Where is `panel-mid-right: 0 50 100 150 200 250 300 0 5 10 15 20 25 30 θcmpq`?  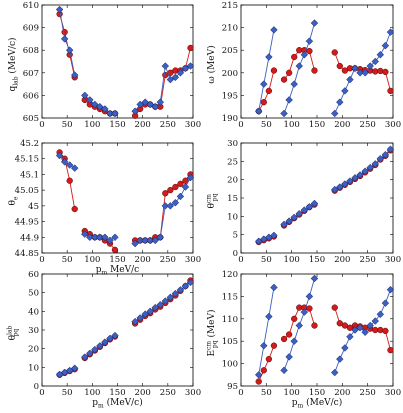 panel-mid-right: 0 50 100 150 200 250 300 0 5 10 15 20 25 30 θcmpq is located at coordinates (304, 202).